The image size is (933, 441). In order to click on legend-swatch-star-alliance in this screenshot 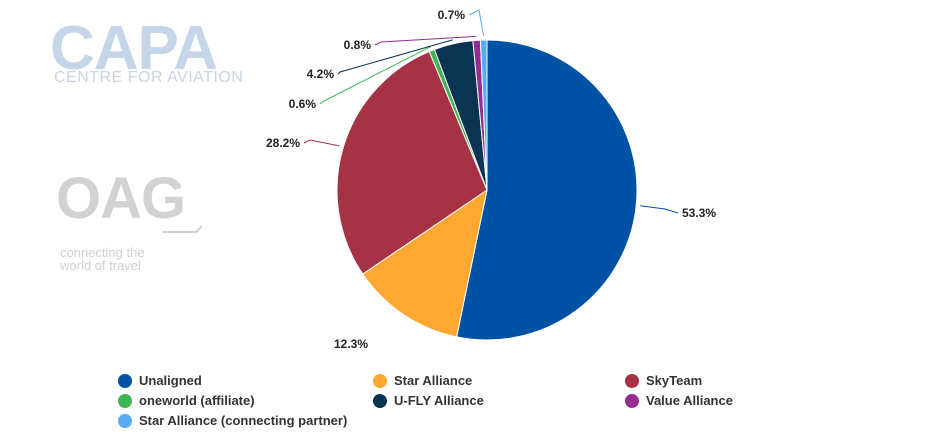, I will do `click(380, 380)`.